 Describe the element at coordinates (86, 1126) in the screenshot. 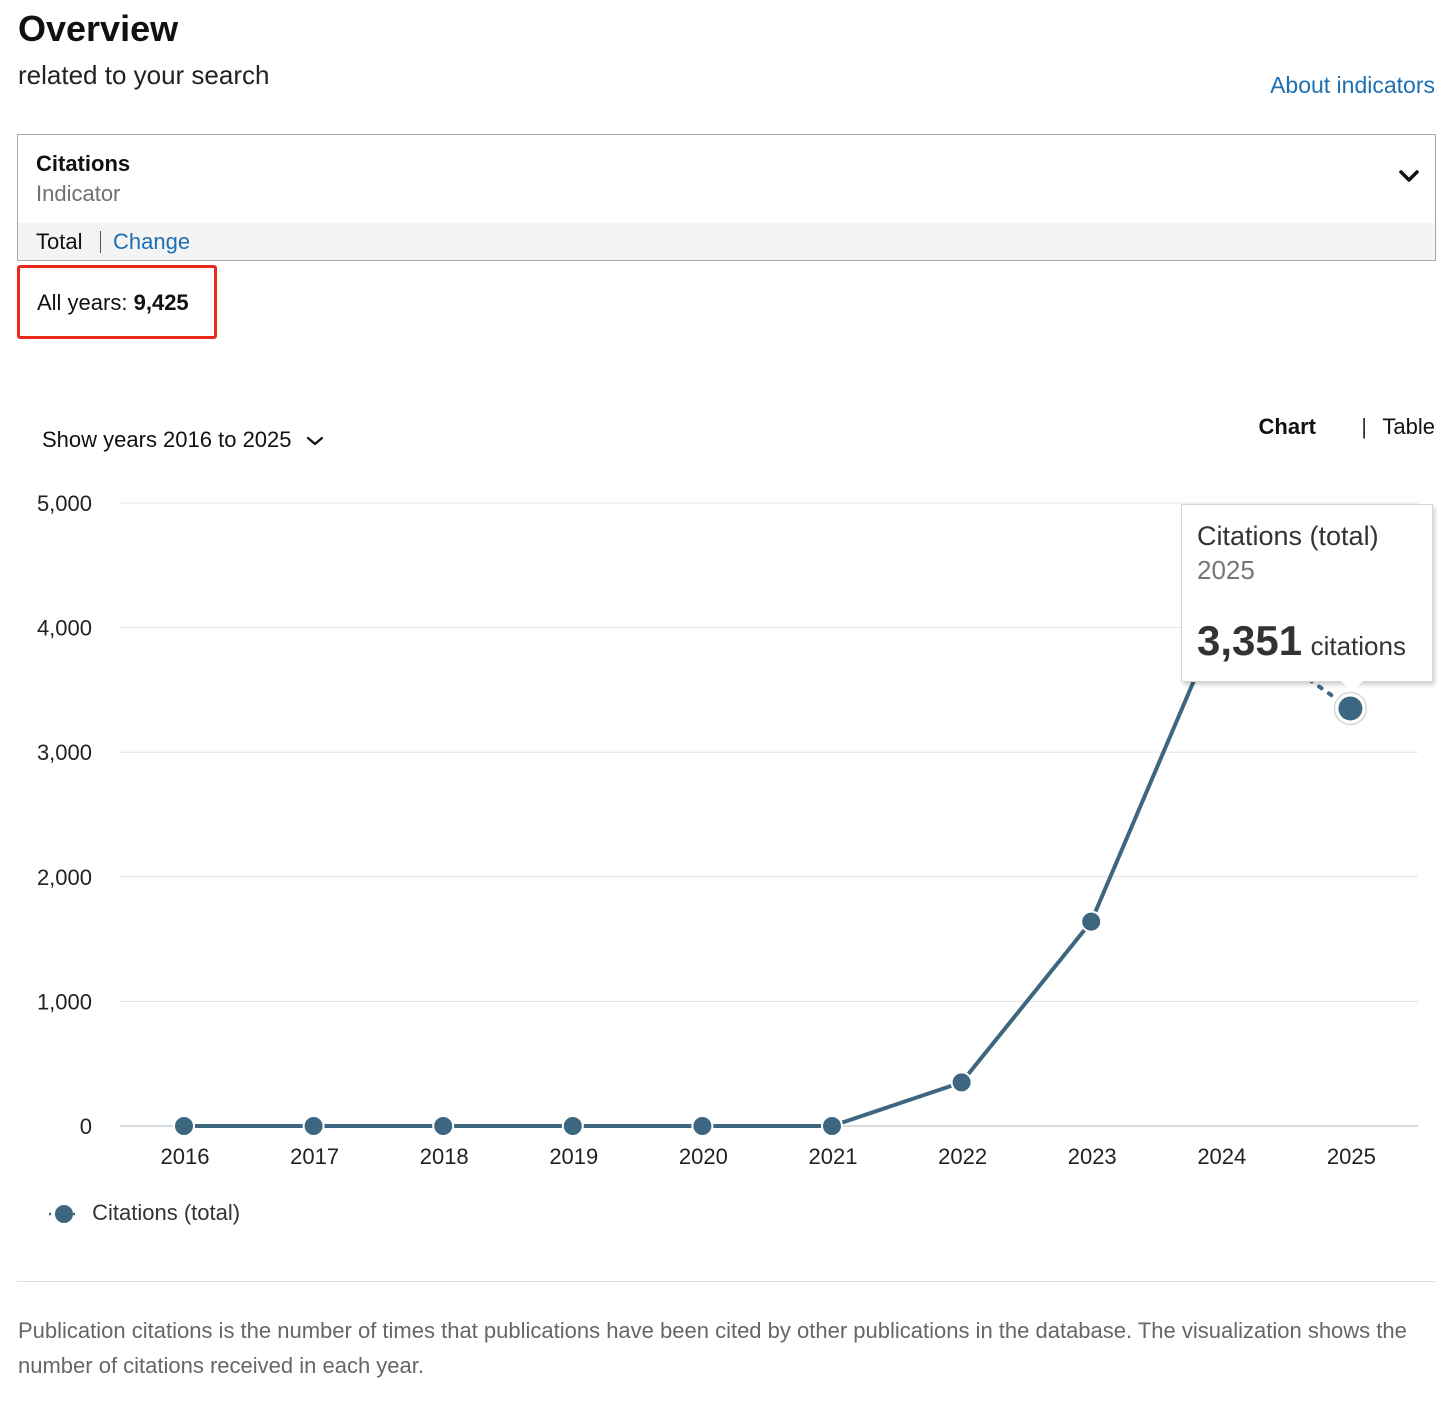

I see `y-tick-label: 0` at that location.